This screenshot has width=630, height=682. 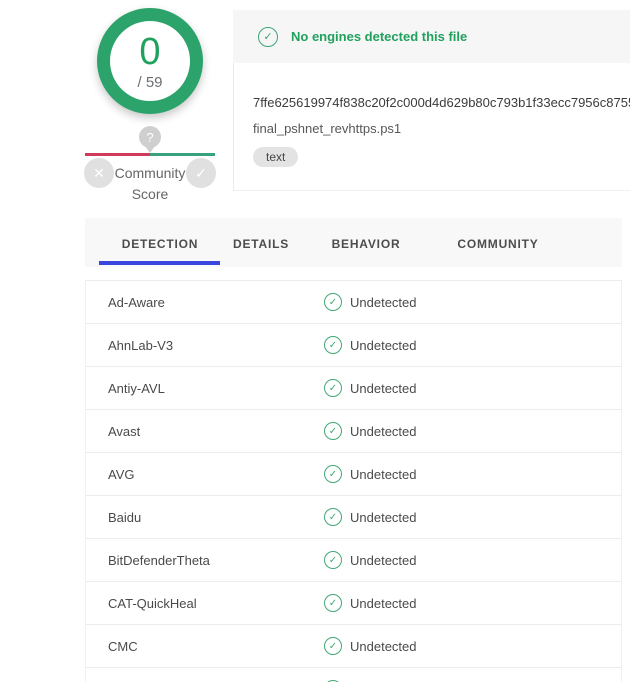 I want to click on file-name: final_pshnet_revhttps.ps1, so click(x=327, y=128).